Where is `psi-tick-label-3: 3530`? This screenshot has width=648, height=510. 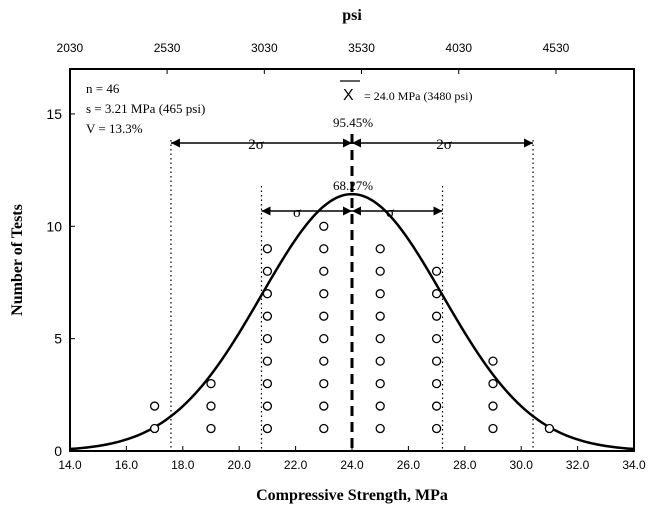
psi-tick-label-3: 3530 is located at coordinates (361, 48).